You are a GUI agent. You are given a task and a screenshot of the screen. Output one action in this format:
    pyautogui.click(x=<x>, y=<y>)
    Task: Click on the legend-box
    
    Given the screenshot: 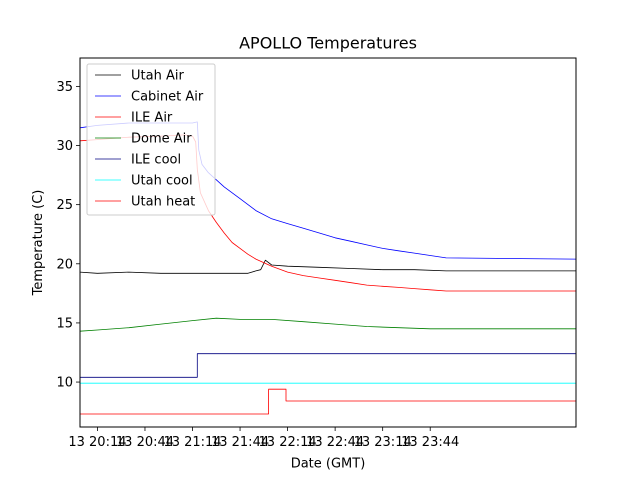 What is the action you would take?
    pyautogui.click(x=151, y=139)
    